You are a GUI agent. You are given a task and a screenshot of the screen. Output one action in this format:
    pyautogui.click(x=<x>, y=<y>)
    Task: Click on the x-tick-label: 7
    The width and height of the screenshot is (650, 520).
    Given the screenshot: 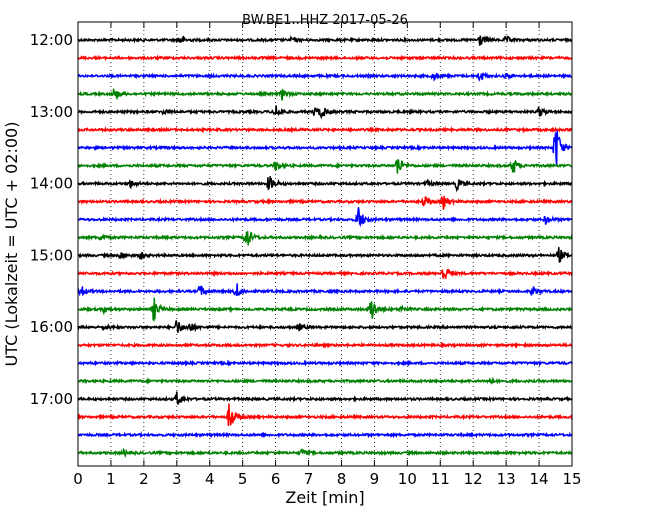 What is the action you would take?
    pyautogui.click(x=309, y=479)
    